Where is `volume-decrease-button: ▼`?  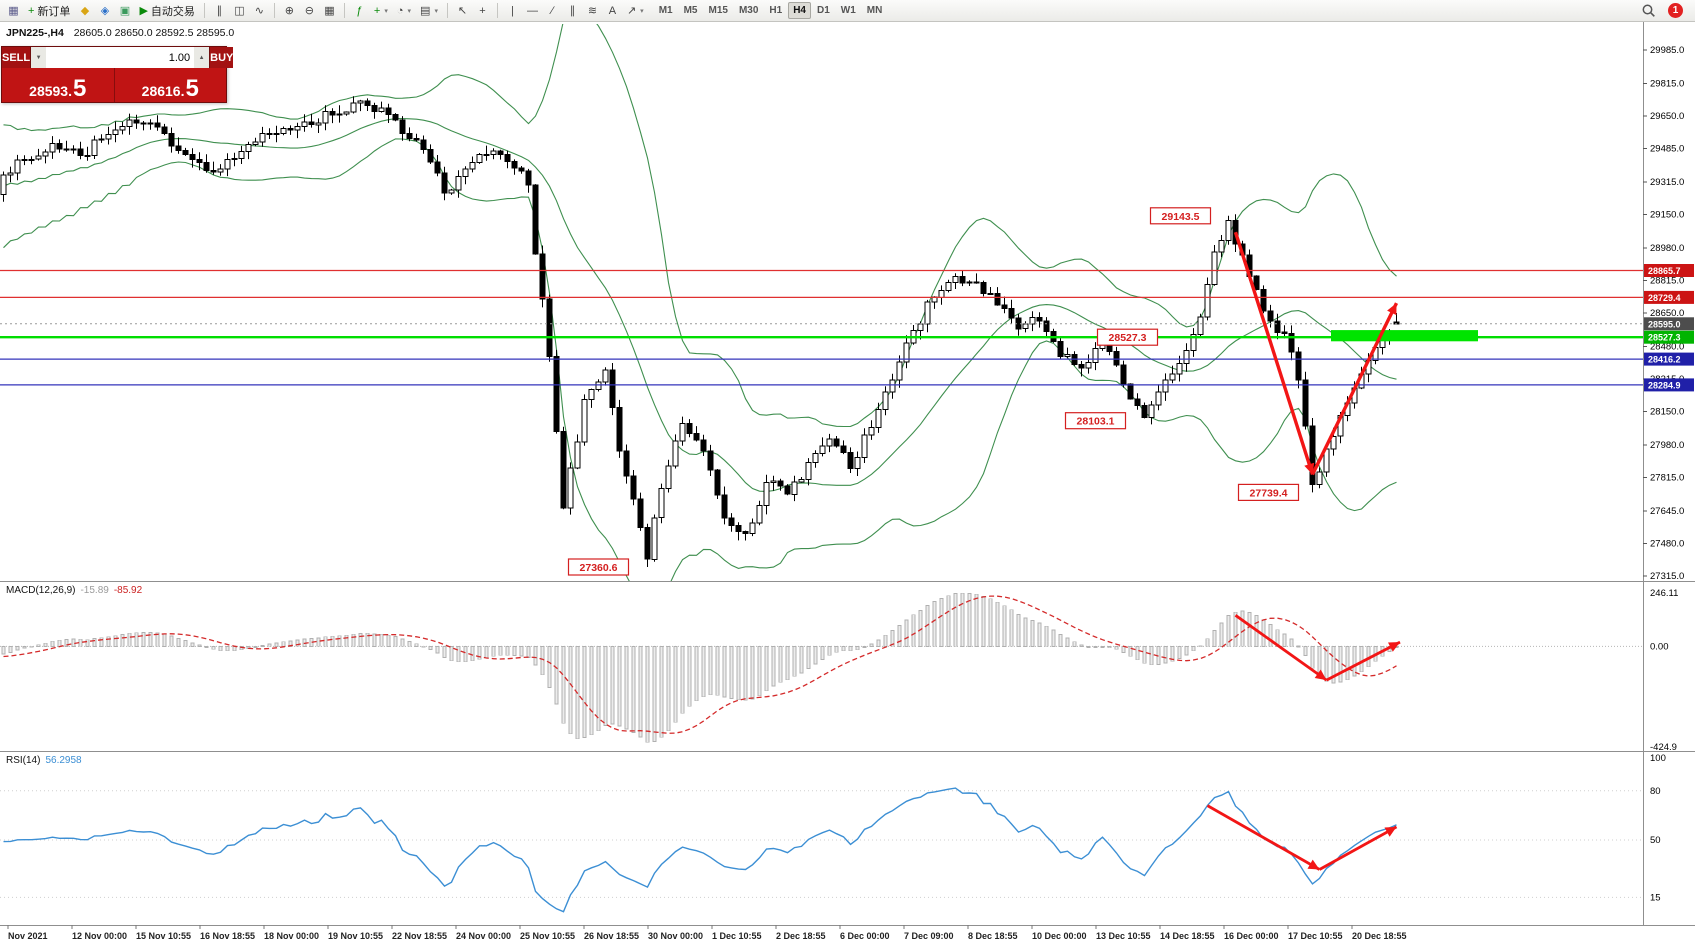 volume-decrease-button: ▼ is located at coordinates (39, 57).